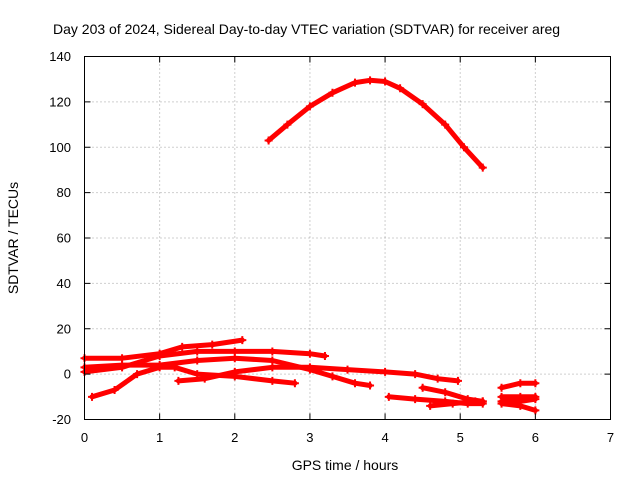 This screenshot has height=480, width=640. What do you see at coordinates (345, 465) in the screenshot?
I see `x-axis-label: GPS time / hours` at bounding box center [345, 465].